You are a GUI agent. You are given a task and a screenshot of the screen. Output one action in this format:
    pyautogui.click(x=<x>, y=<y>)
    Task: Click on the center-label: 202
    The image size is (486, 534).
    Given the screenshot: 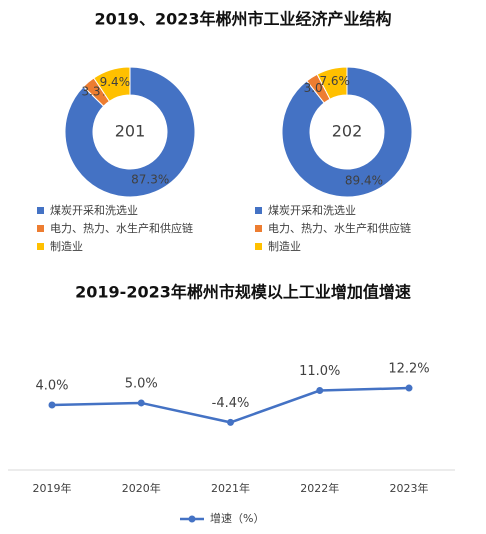 What is the action you would take?
    pyautogui.click(x=347, y=131)
    